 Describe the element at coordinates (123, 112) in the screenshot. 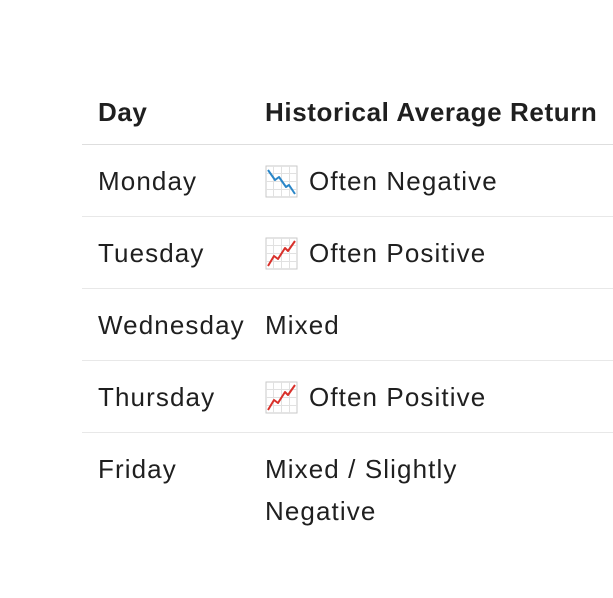

I see `column-header-day: Day` at that location.